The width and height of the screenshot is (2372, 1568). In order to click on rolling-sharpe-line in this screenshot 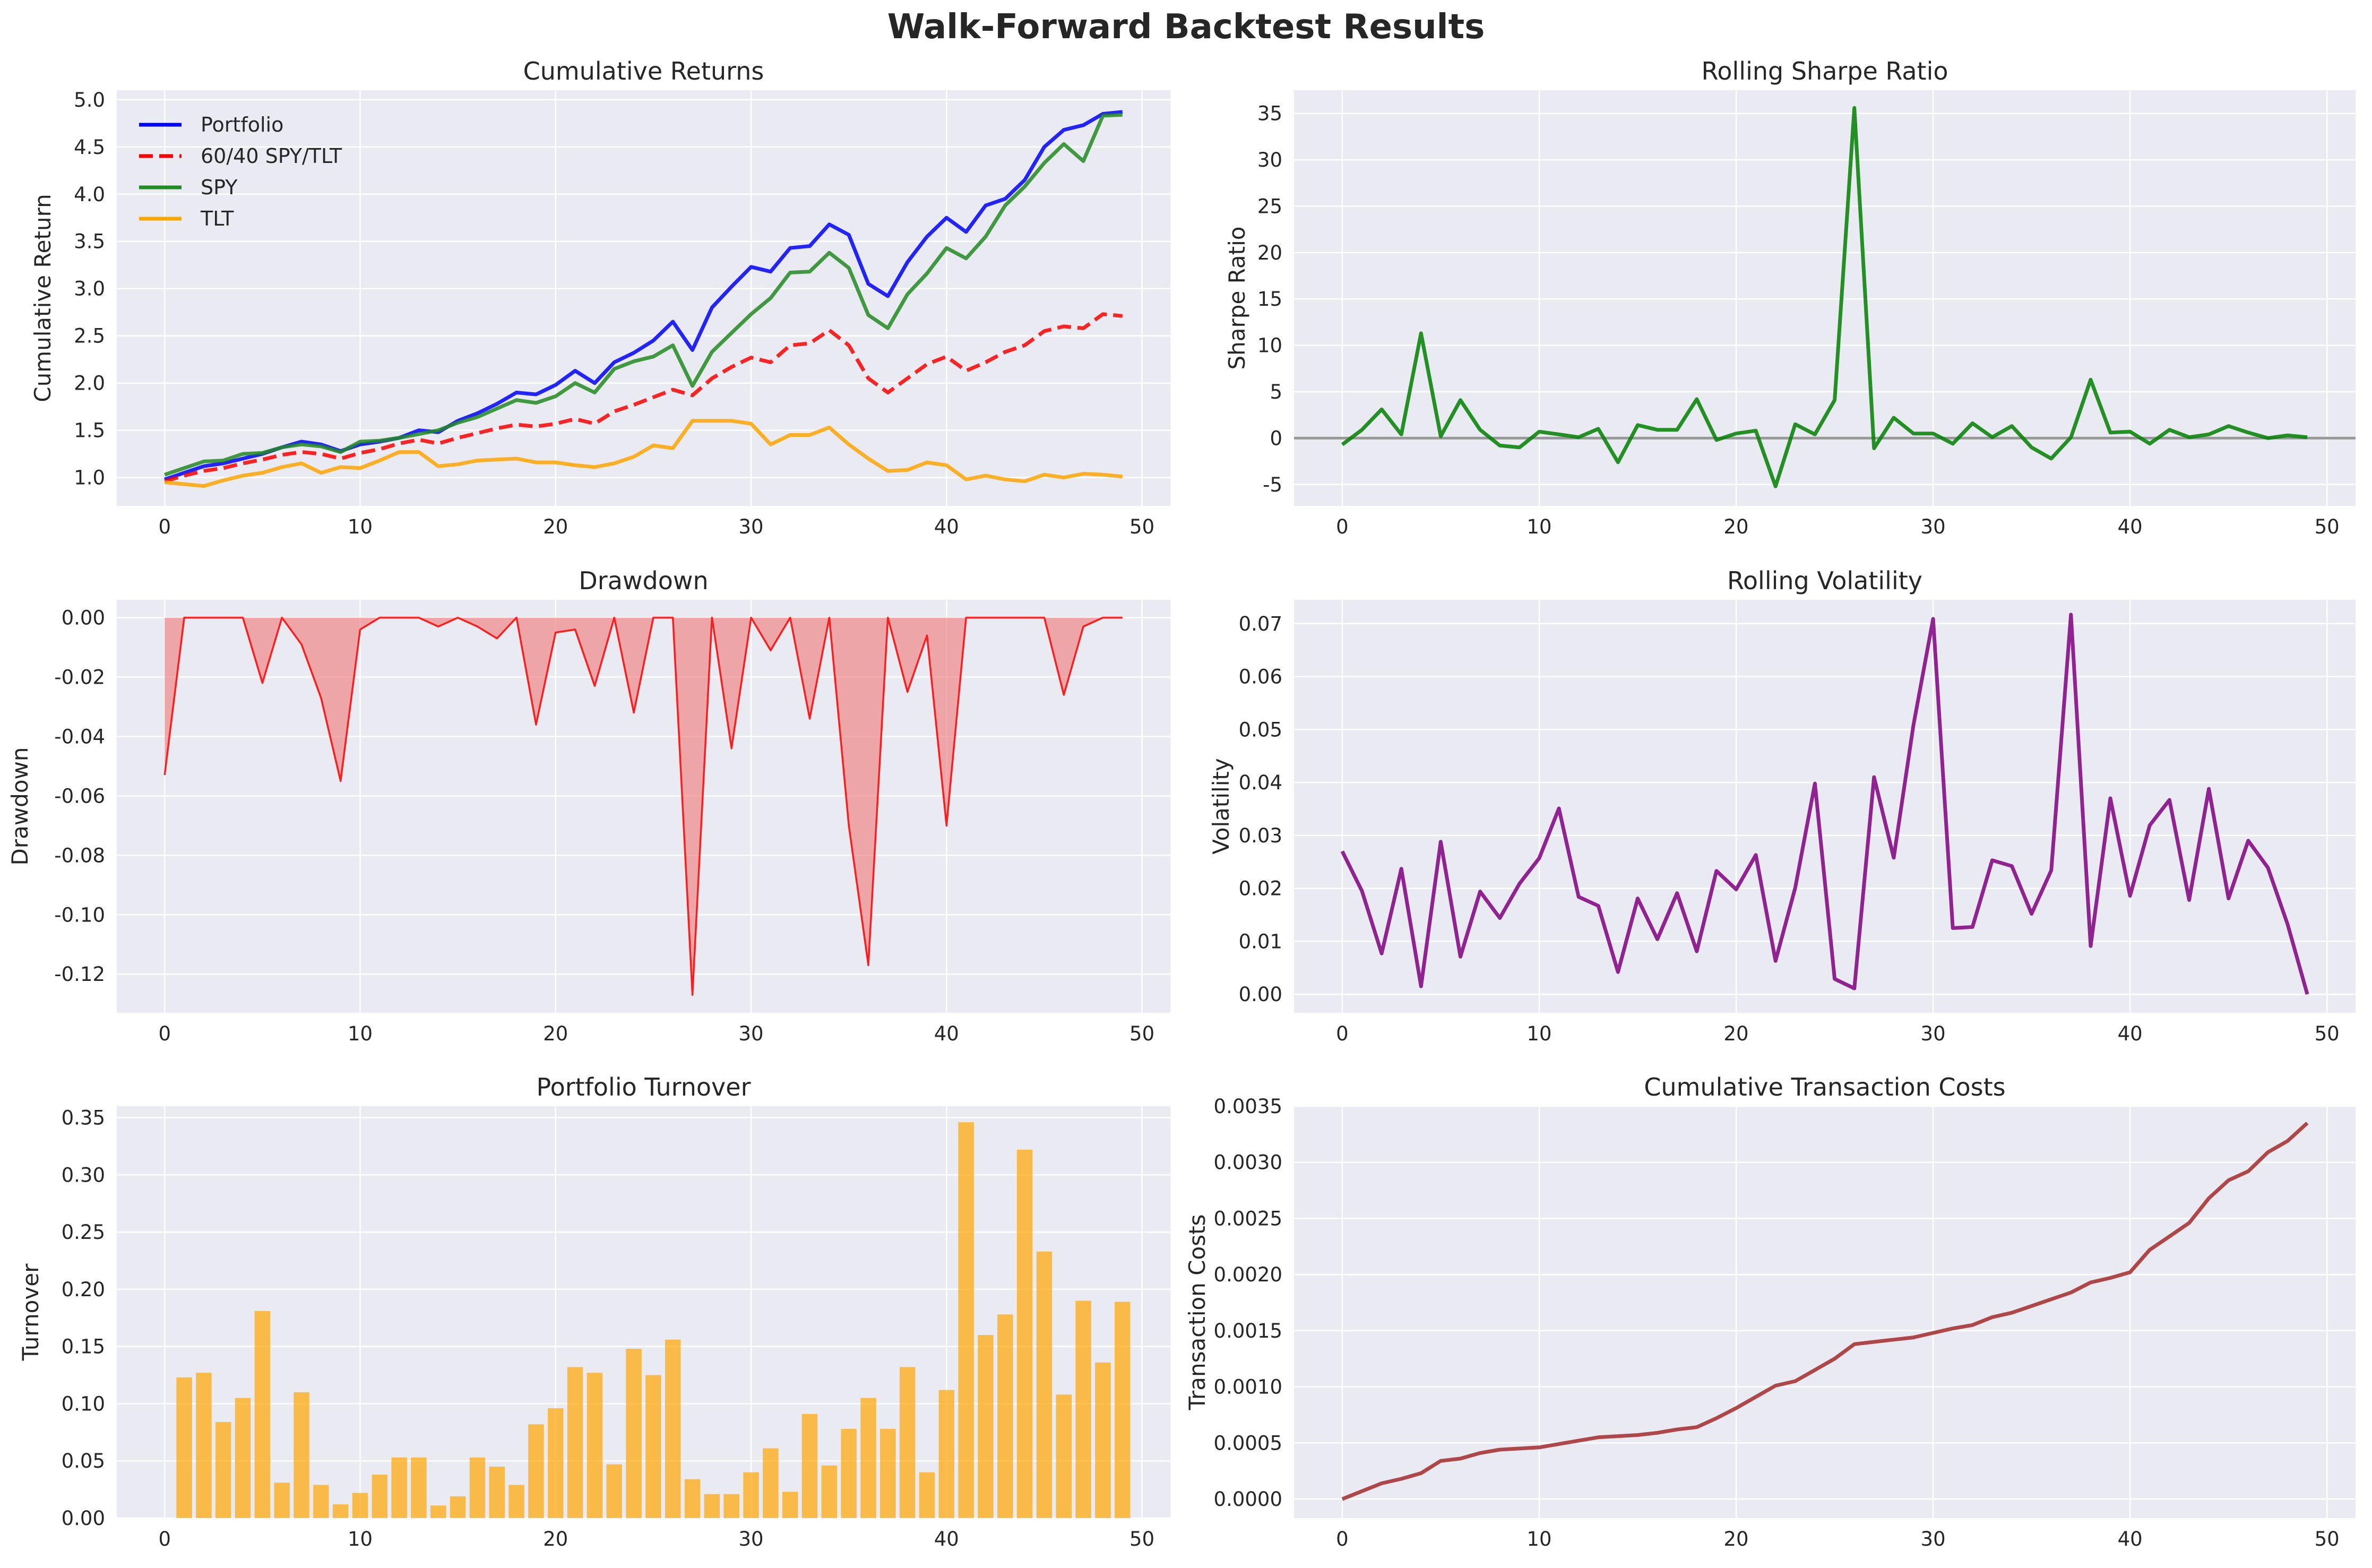, I will do `click(1824, 297)`.